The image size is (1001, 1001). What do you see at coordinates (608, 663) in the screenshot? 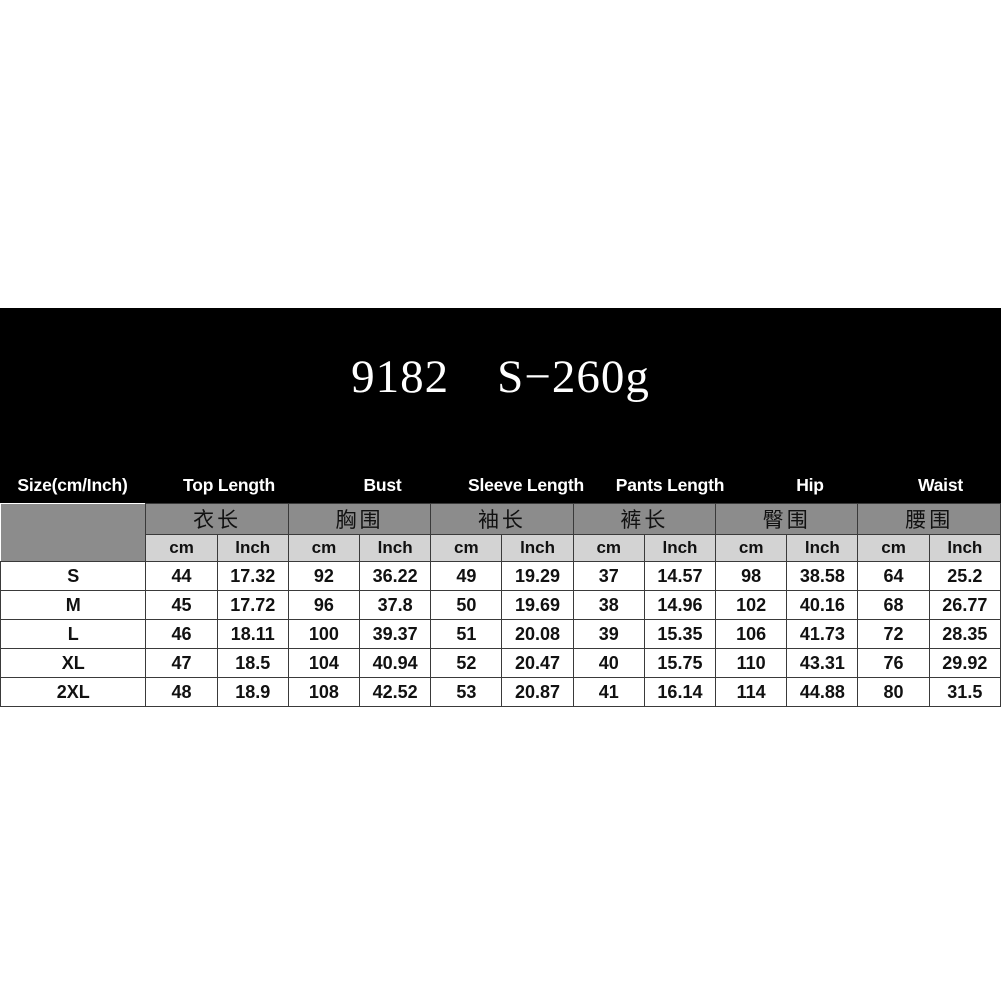
I see `measurement-cell: 40` at bounding box center [608, 663].